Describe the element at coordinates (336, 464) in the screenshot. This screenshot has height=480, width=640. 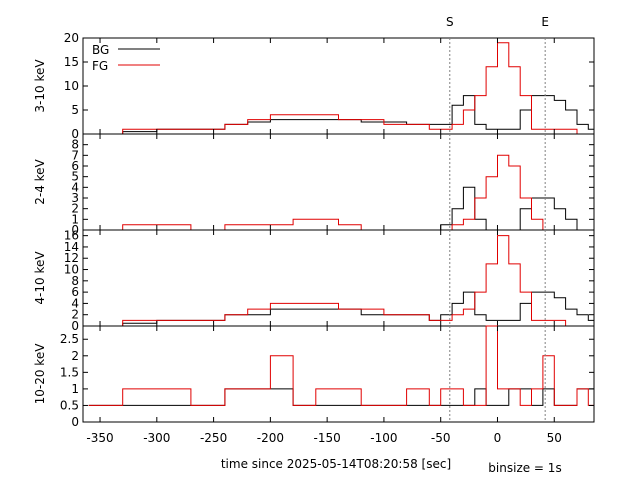
I see `x-axis-label: time since 2025-05-14T08:20:58 [sec]` at that location.